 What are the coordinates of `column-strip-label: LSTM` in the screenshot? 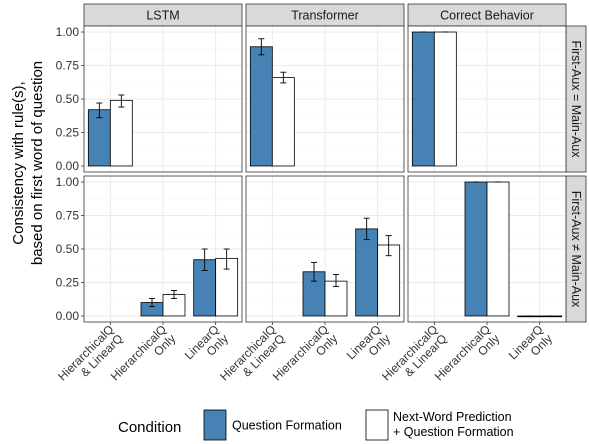 It's located at (162, 16).